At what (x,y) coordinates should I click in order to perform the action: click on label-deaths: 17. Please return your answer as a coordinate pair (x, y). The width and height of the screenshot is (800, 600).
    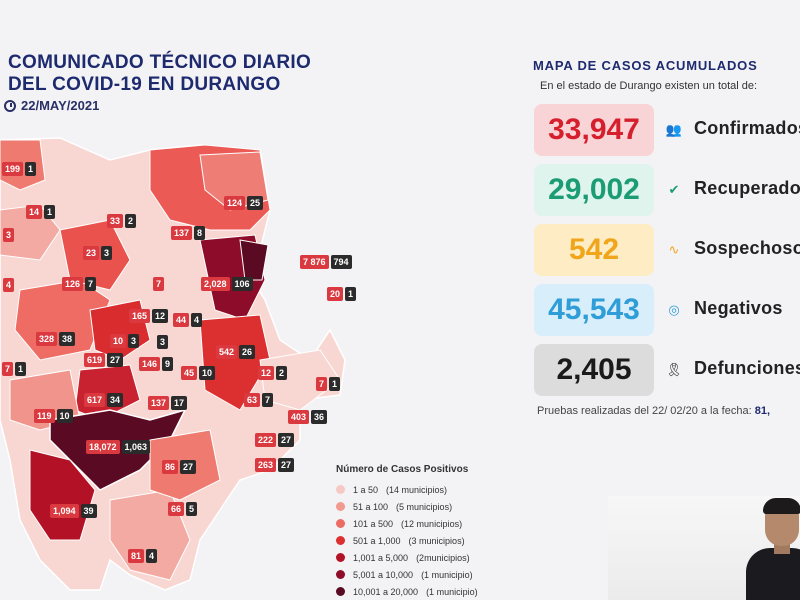
    Looking at the image, I should click on (179, 403).